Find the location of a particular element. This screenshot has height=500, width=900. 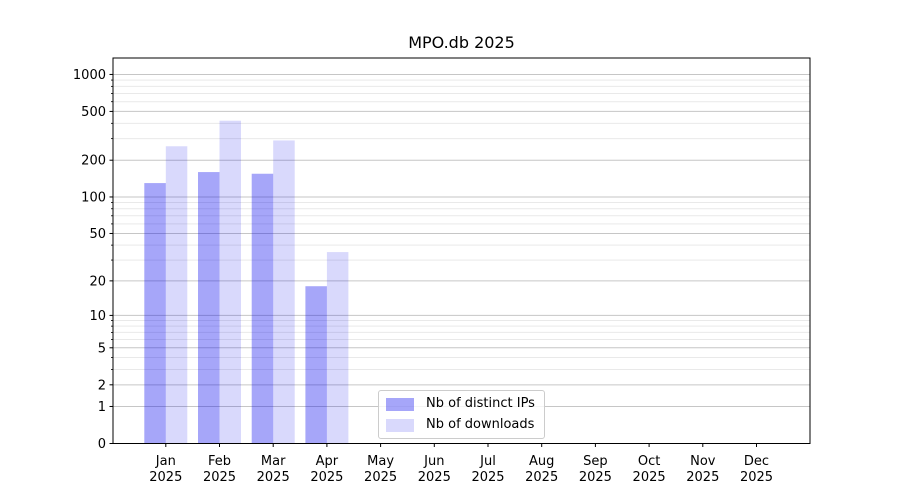

x-tick-label-month: May is located at coordinates (380, 461).